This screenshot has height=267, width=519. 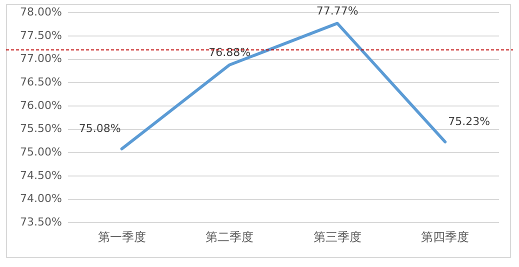 I want to click on x-tick-label: 第四季度, so click(x=445, y=237).